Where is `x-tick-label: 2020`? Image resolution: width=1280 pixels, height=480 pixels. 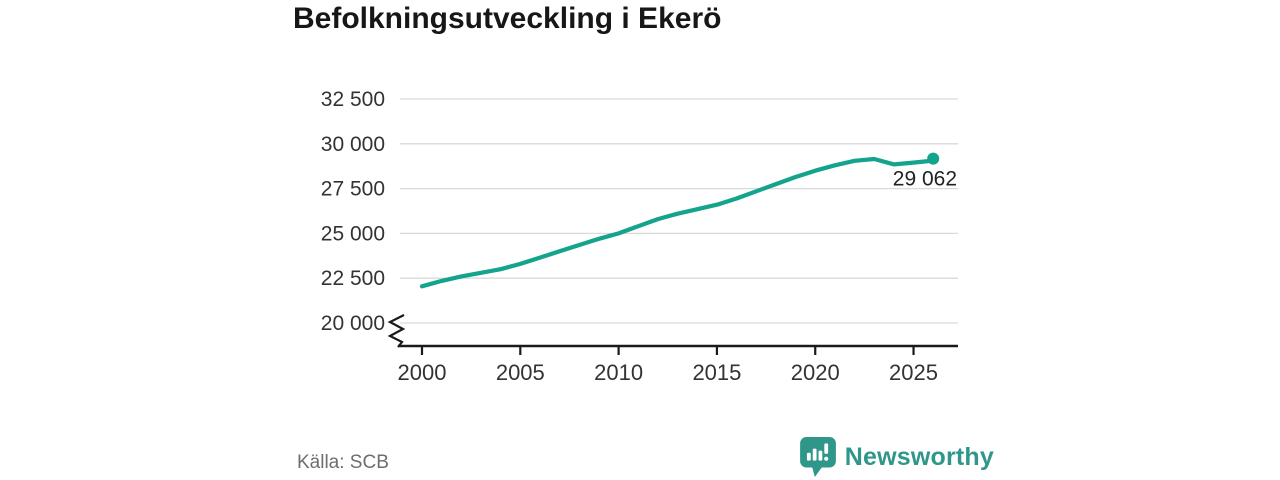
x-tick-label: 2020 is located at coordinates (815, 372).